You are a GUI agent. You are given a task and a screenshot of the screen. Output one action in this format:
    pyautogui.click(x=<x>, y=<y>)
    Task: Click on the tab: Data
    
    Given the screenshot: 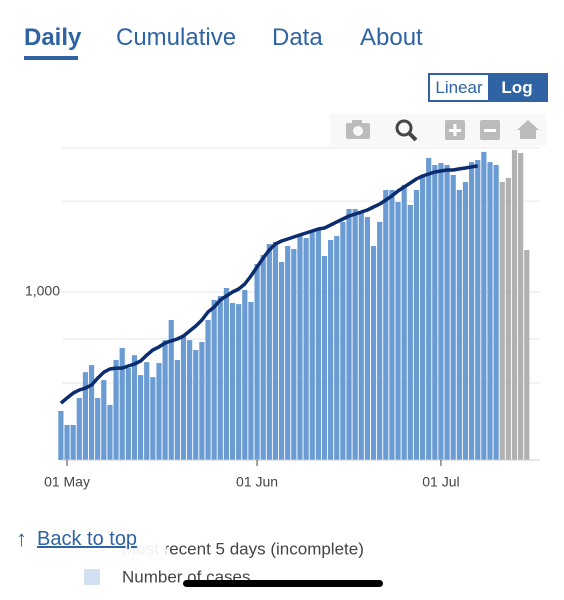 What is the action you would take?
    pyautogui.click(x=297, y=37)
    